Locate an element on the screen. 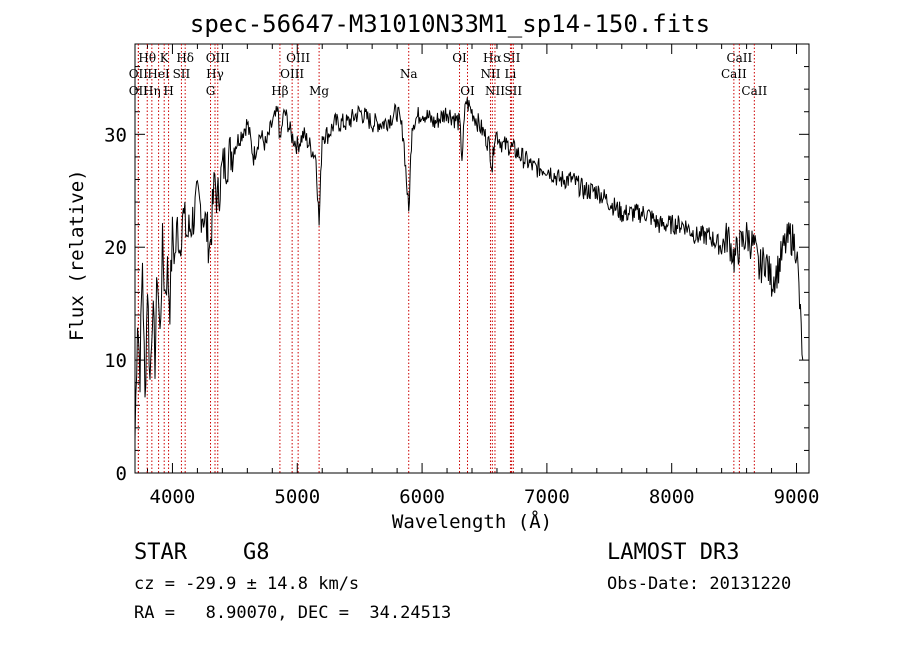 The width and height of the screenshot is (900, 649). spectral-line-label: H is located at coordinates (168, 91).